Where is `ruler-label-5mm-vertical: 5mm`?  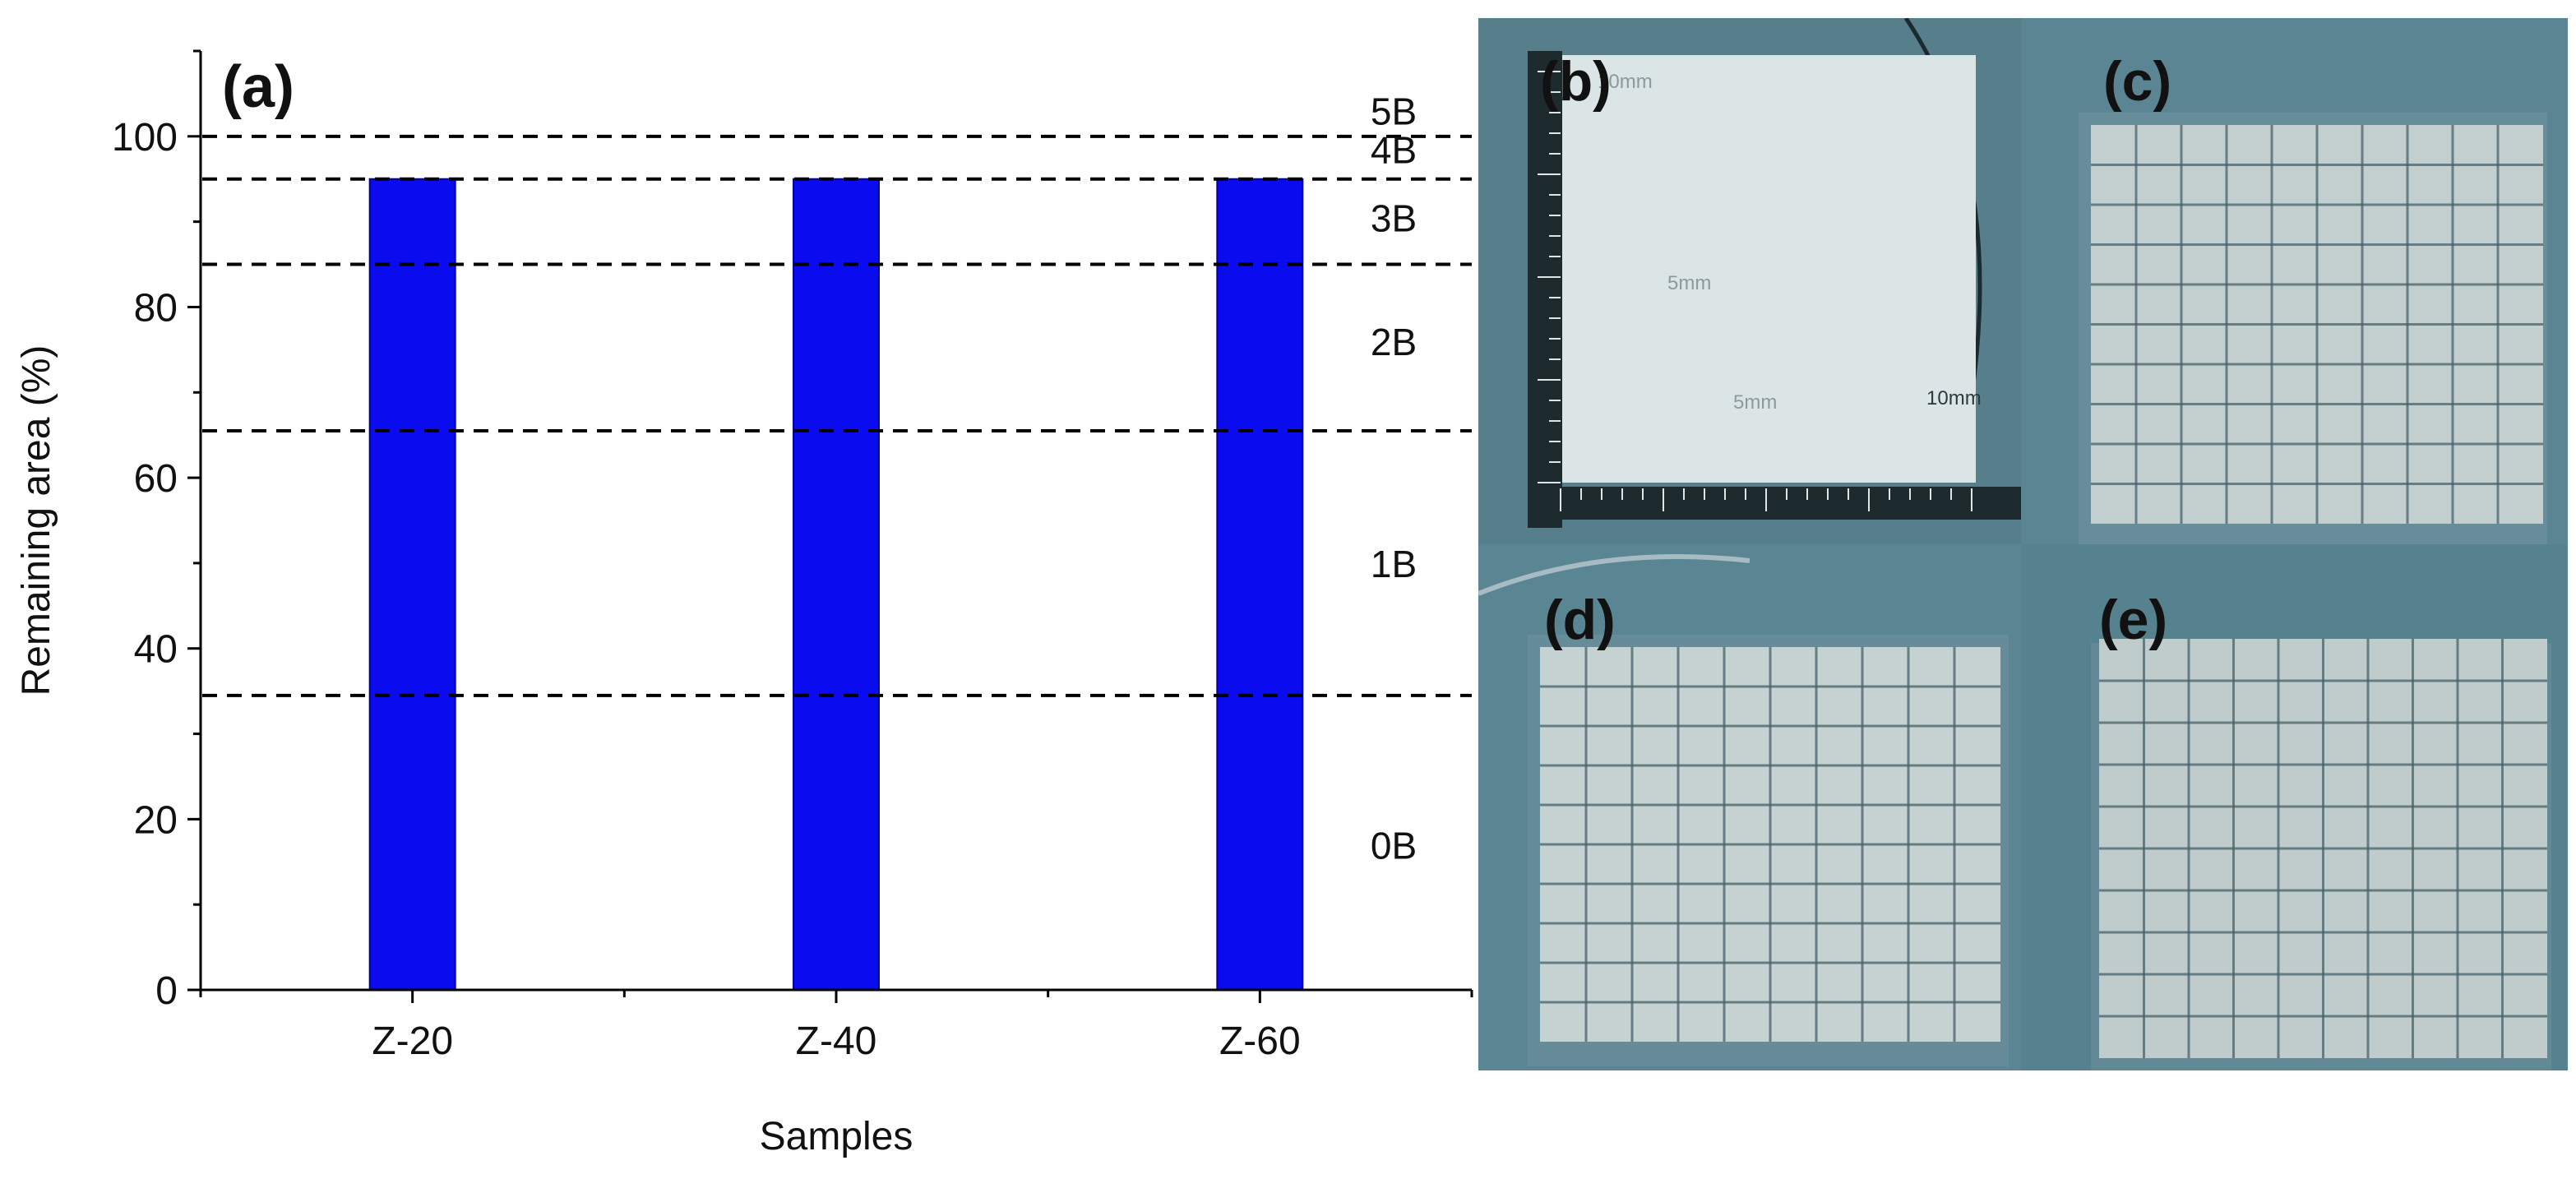
ruler-label-5mm-vertical: 5mm is located at coordinates (1689, 283).